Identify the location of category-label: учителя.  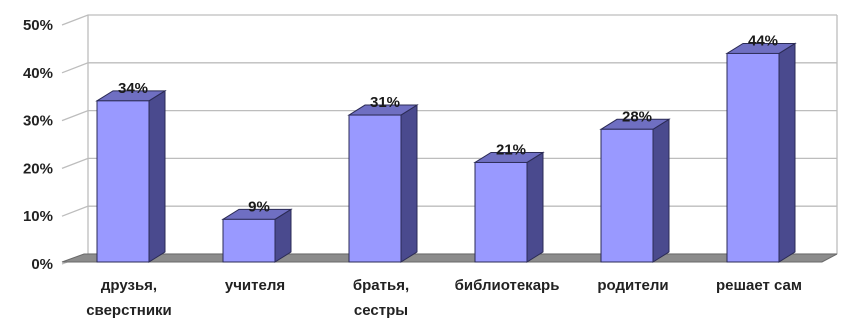
(255, 285).